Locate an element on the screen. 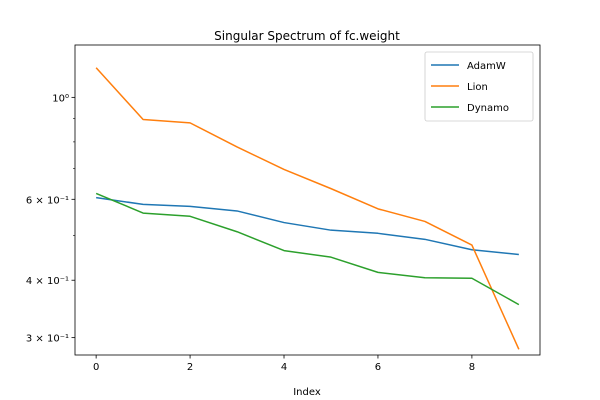 This screenshot has width=600, height=400. x-tick-label-0: 0 is located at coordinates (96, 367).